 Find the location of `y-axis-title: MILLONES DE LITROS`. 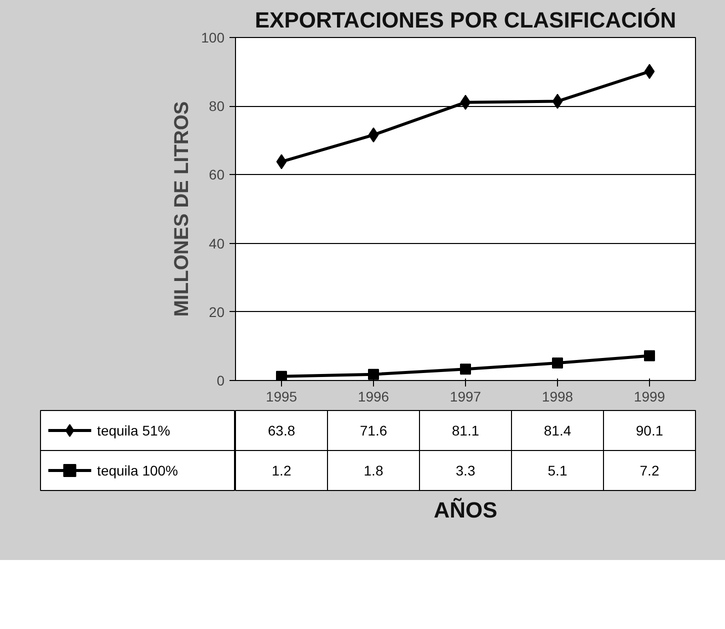

y-axis-title: MILLONES DE LITROS is located at coordinates (182, 209).